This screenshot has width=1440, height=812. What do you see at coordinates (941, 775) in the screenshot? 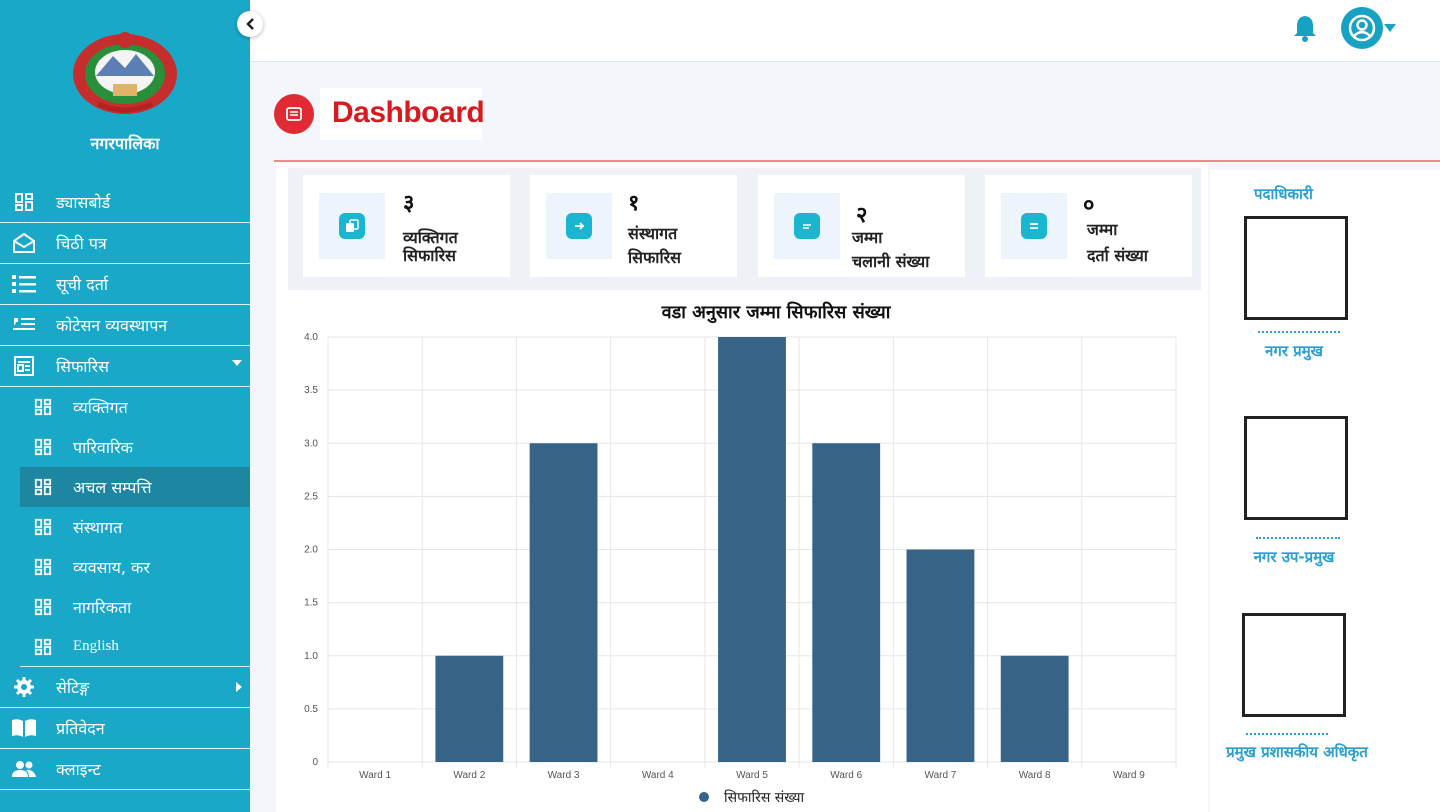
I see `x-tick-label: Ward 7` at bounding box center [941, 775].